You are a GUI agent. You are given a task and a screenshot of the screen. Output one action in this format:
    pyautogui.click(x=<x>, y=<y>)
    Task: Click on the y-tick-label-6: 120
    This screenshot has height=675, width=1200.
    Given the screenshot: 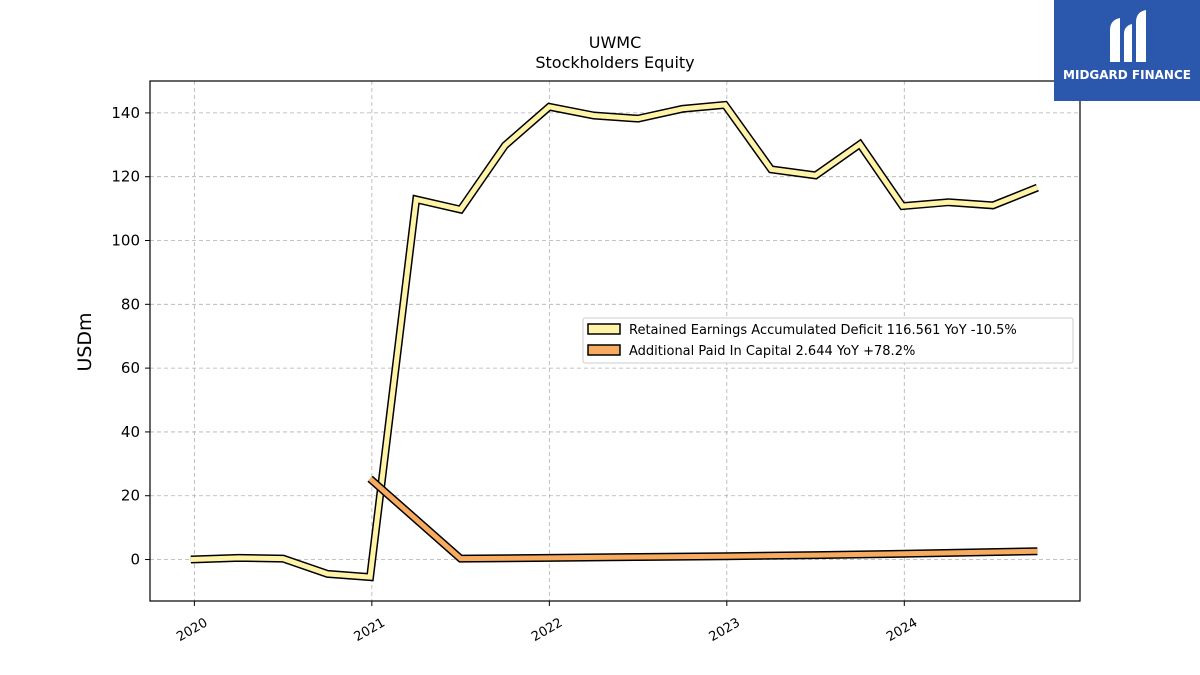 What is the action you would take?
    pyautogui.click(x=125, y=177)
    